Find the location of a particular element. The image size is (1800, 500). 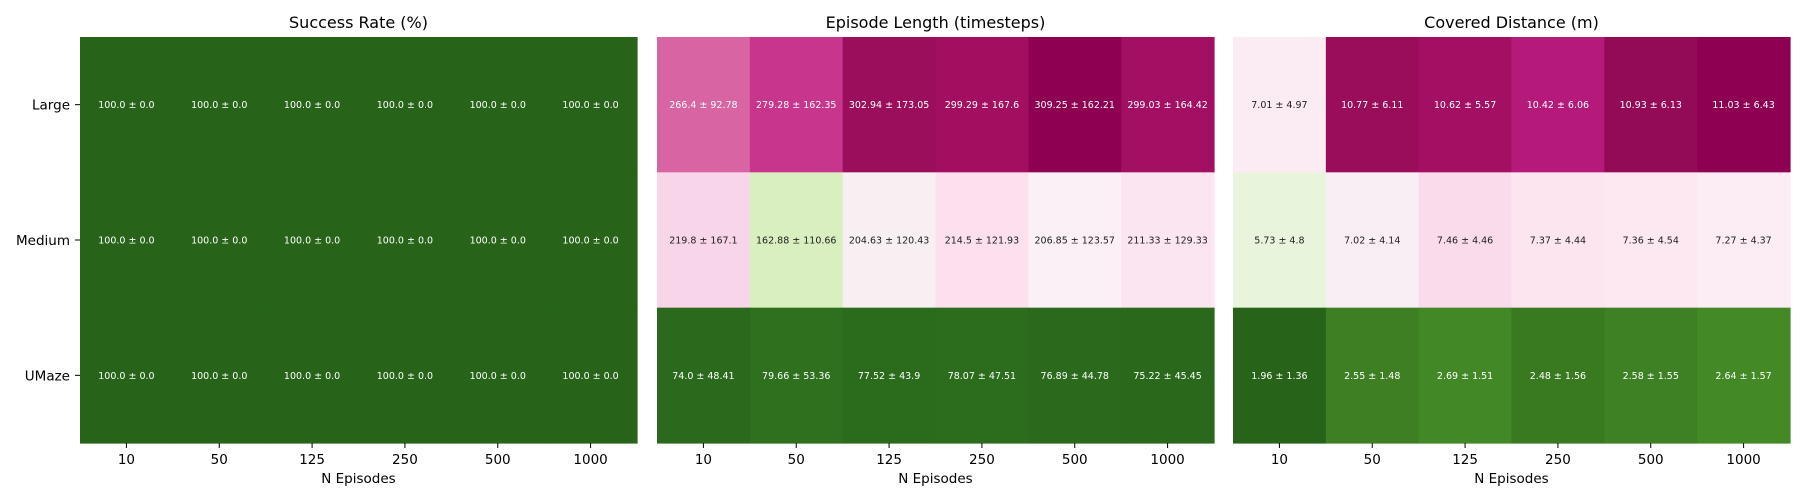

cell-label: 299.03 ± 164.42 is located at coordinates (1167, 105).